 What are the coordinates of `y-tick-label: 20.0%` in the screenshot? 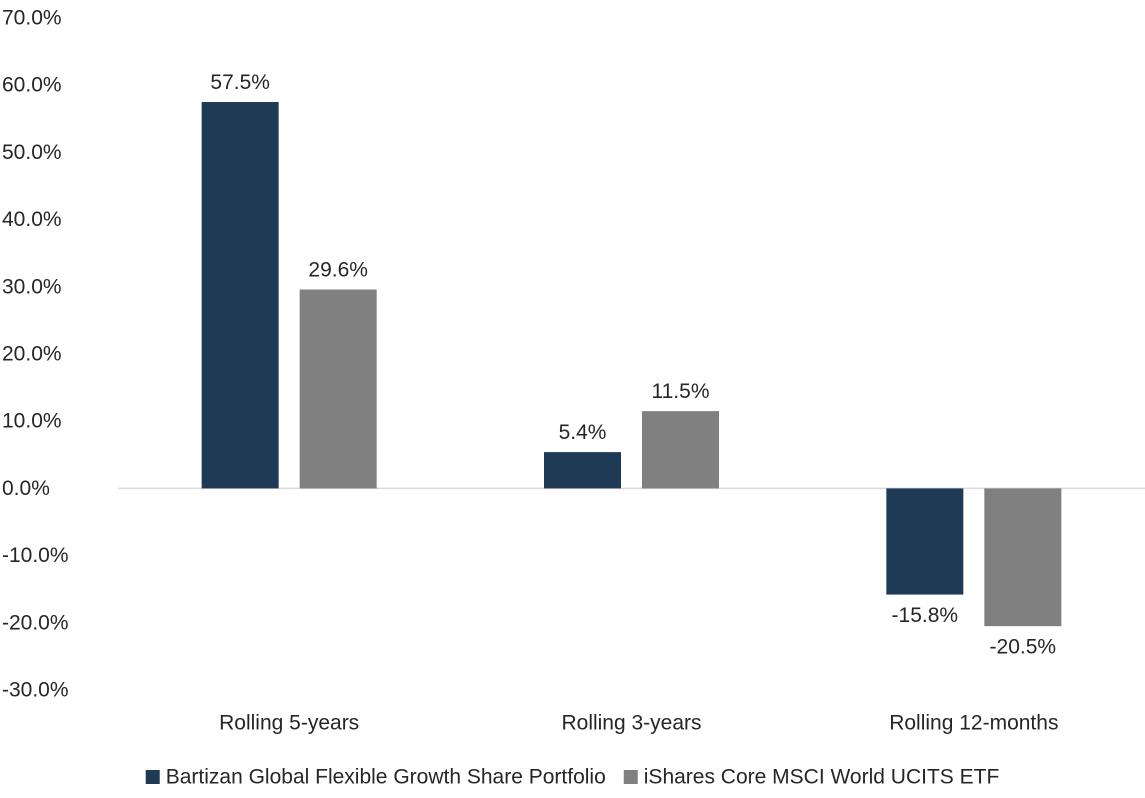 It's located at (32, 354).